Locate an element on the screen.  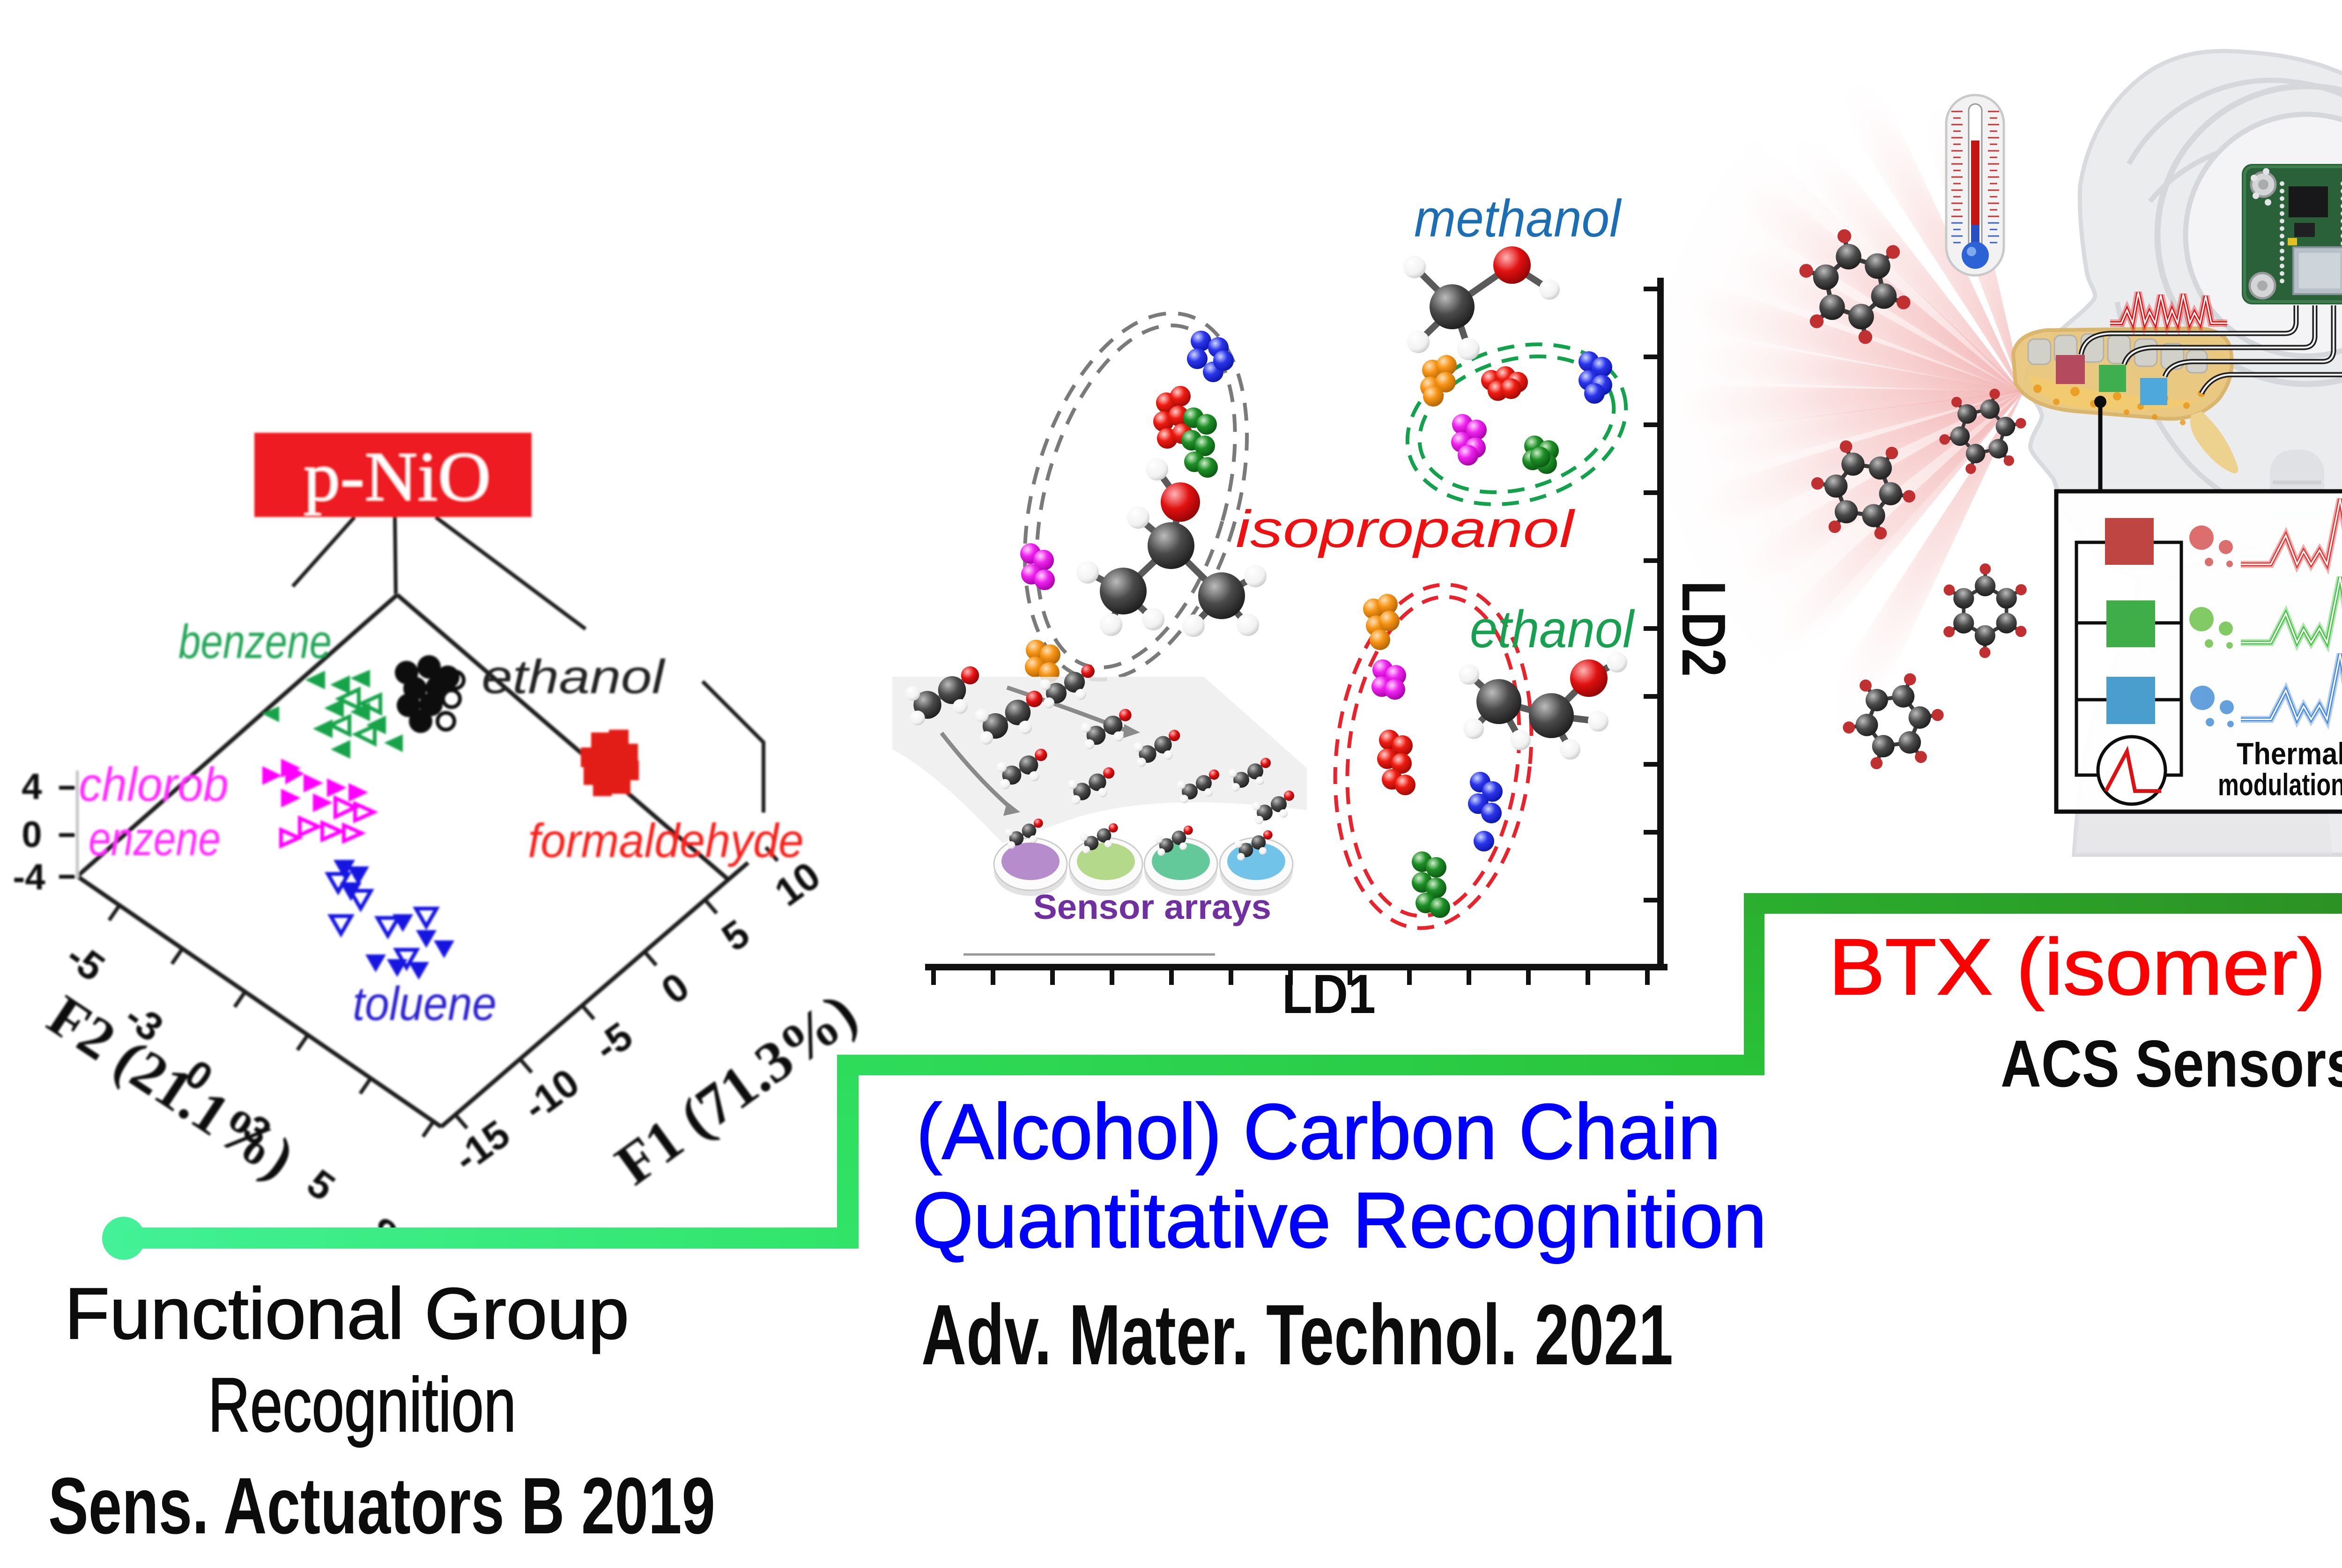
svg-text: Functional Group is located at coordinates (347, 1313).